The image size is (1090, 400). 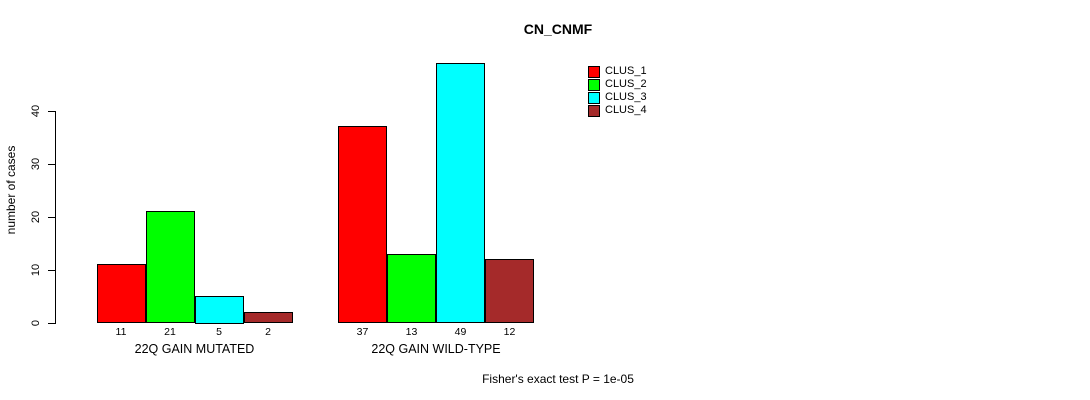 I want to click on bar-clus_1-group2, so click(x=362, y=225).